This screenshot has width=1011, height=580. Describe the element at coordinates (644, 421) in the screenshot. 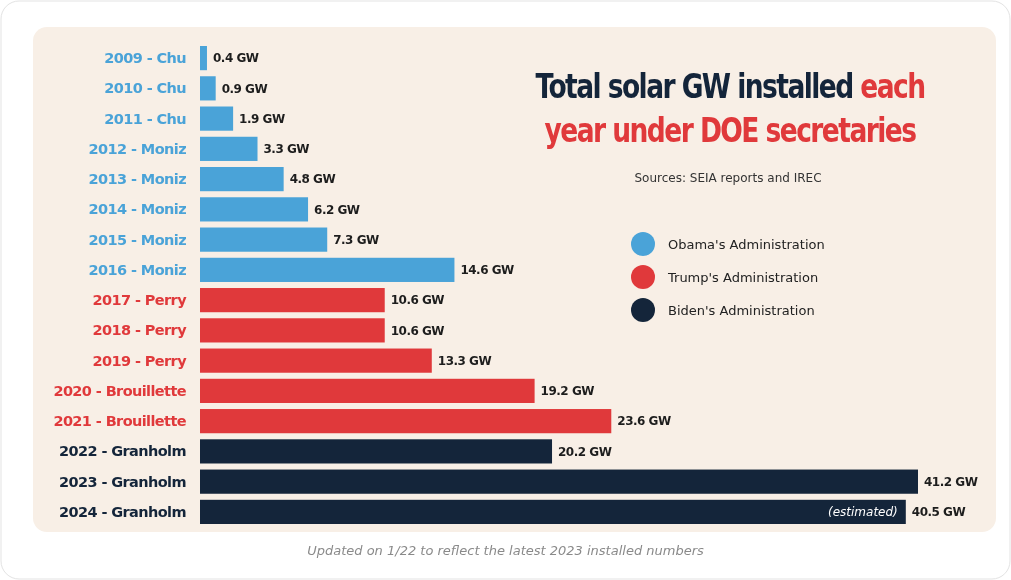

I see `data-label: 23.6 GW` at that location.